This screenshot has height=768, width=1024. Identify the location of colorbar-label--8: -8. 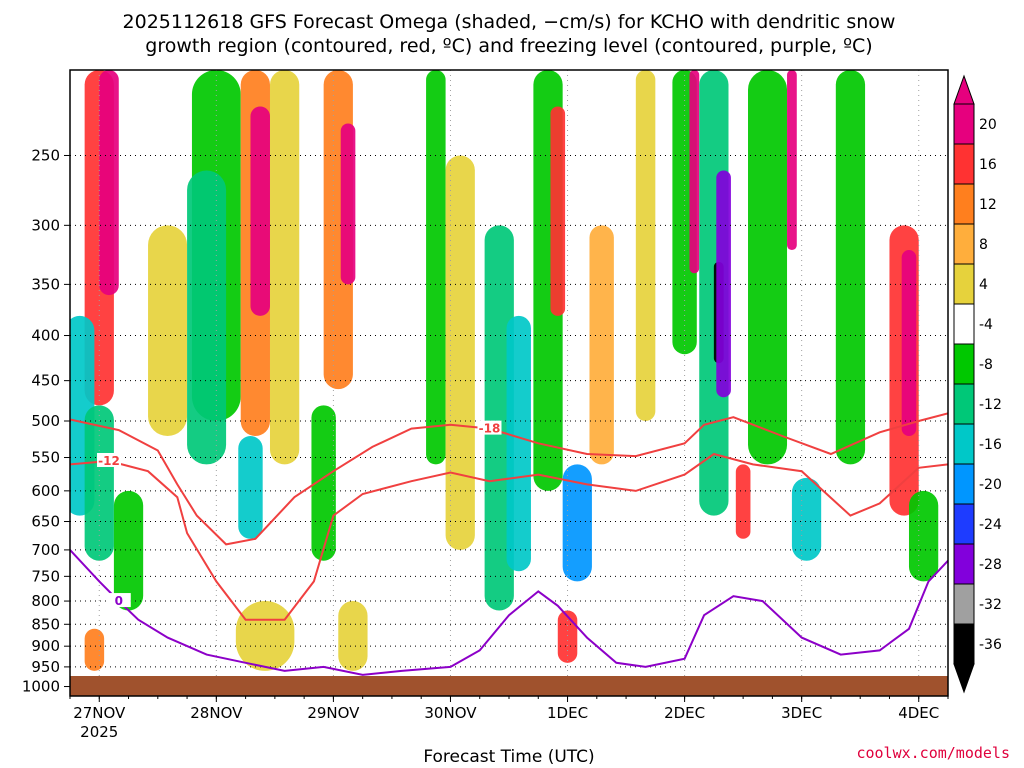
(986, 365).